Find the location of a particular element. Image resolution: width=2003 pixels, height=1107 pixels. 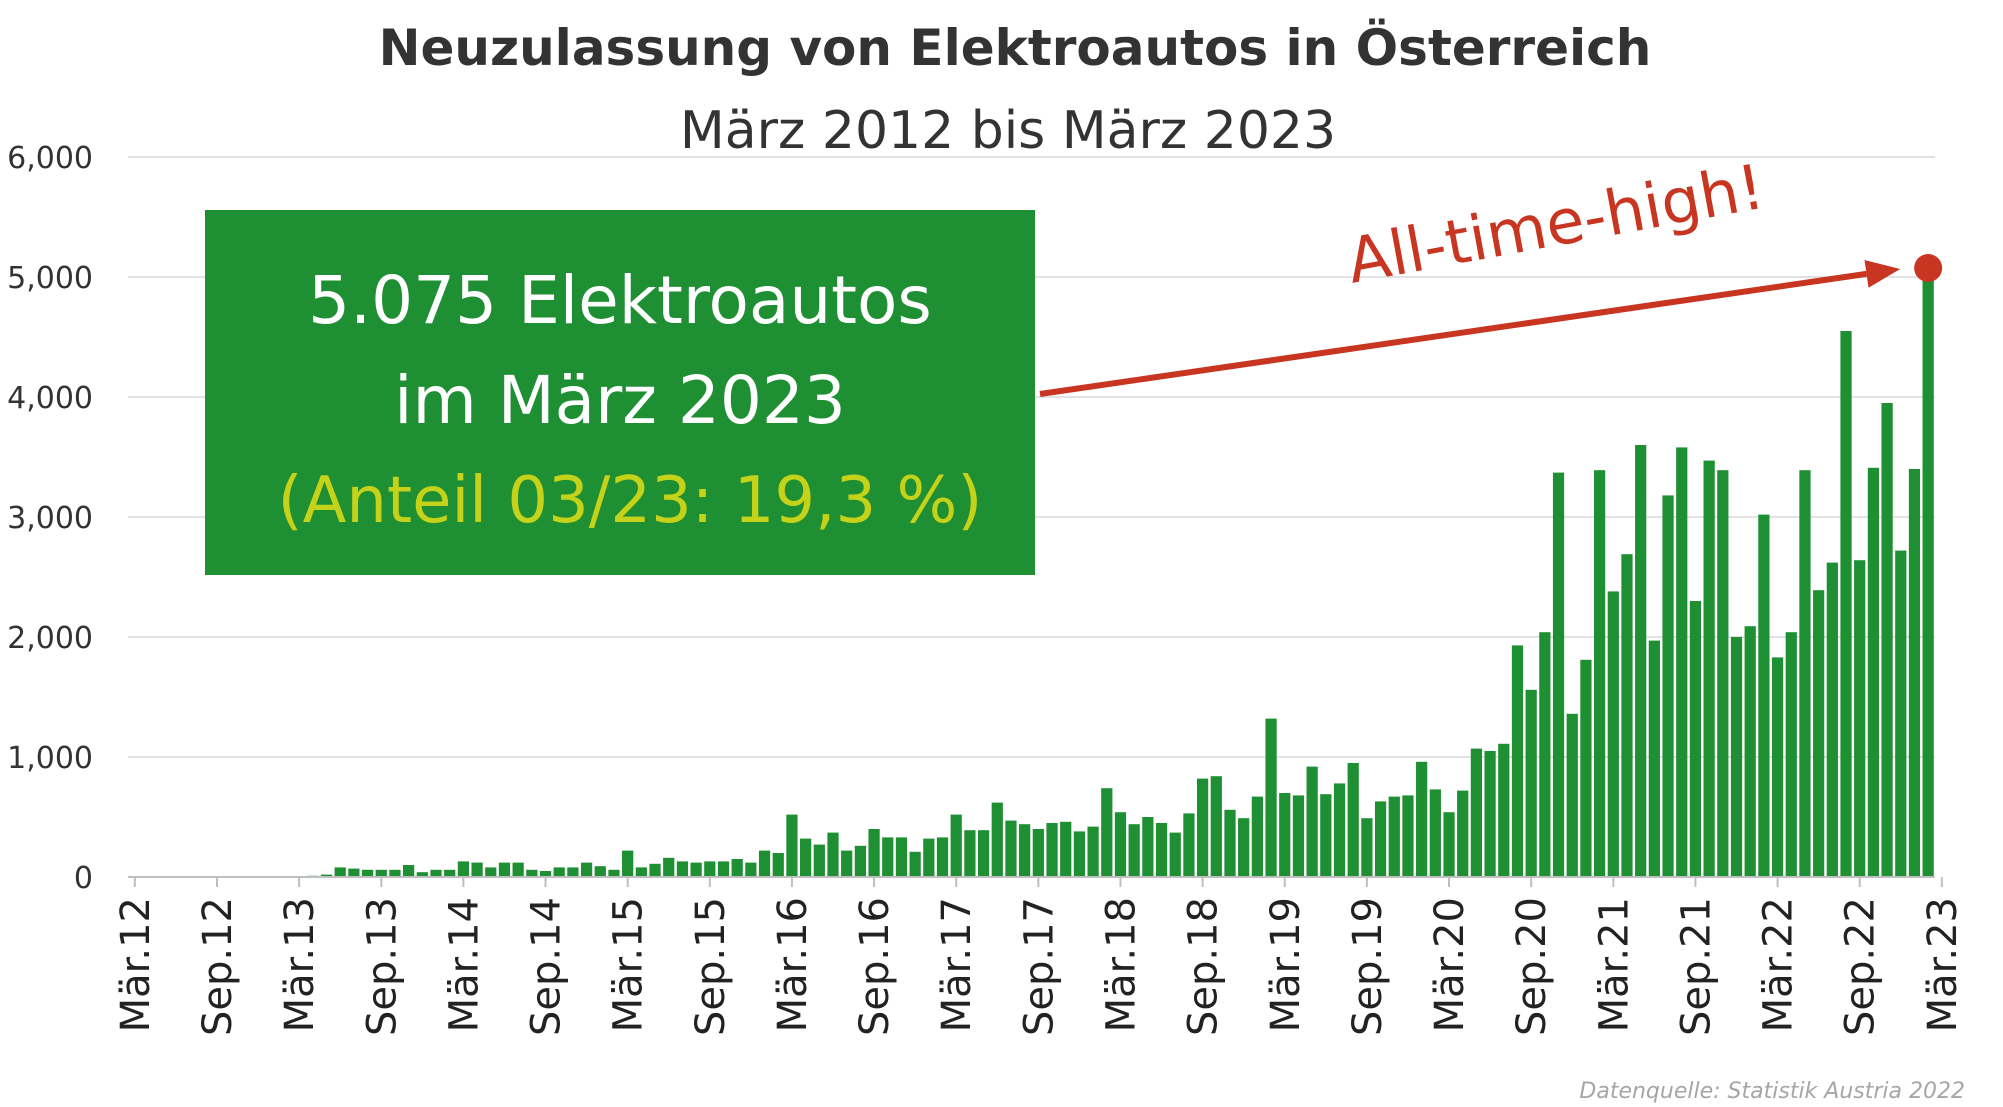

x-axis is located at coordinates (1035, 881).